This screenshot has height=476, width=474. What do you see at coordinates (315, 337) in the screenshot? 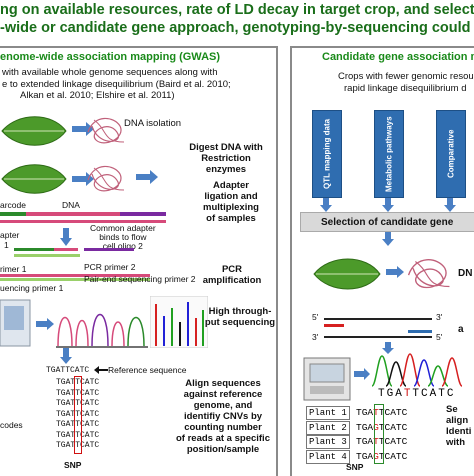
I see `three-prime-label-2: 3'` at bounding box center [315, 337].